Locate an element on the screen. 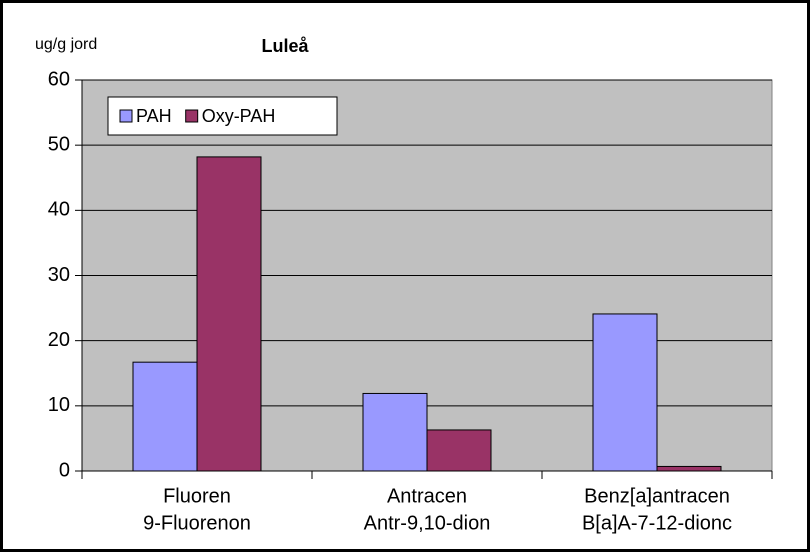 Image resolution: width=810 pixels, height=552 pixels. legend-box is located at coordinates (222, 116).